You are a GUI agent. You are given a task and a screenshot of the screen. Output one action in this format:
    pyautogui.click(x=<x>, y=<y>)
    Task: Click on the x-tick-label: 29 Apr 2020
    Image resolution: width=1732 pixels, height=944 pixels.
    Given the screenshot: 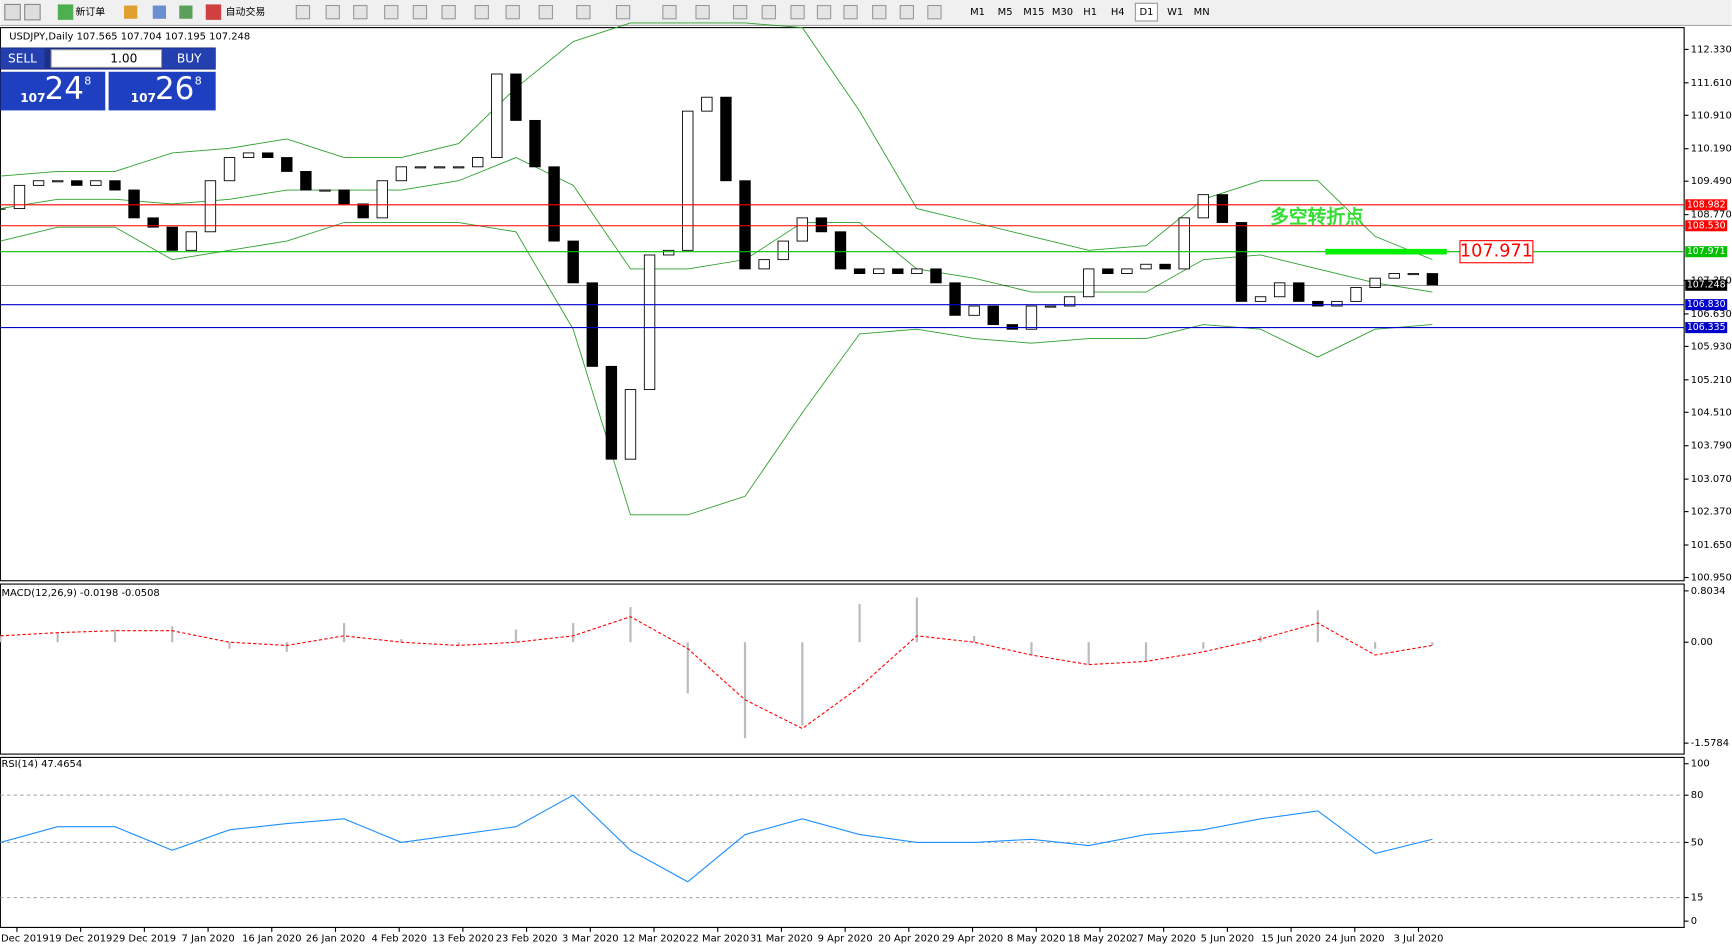 What is the action you would take?
    pyautogui.click(x=972, y=938)
    